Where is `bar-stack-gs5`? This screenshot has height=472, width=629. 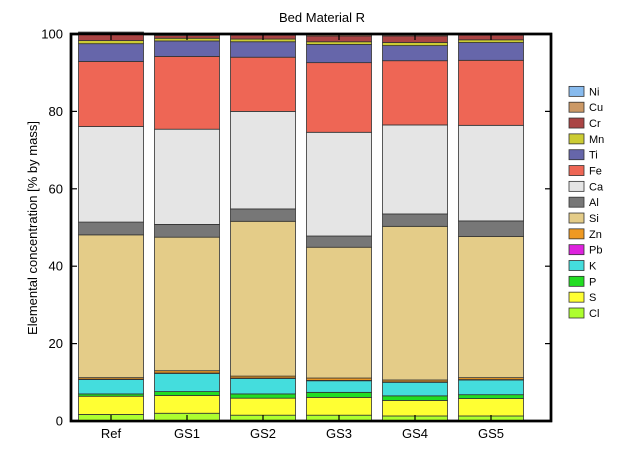
bar-stack-gs5 is located at coordinates (491, 227).